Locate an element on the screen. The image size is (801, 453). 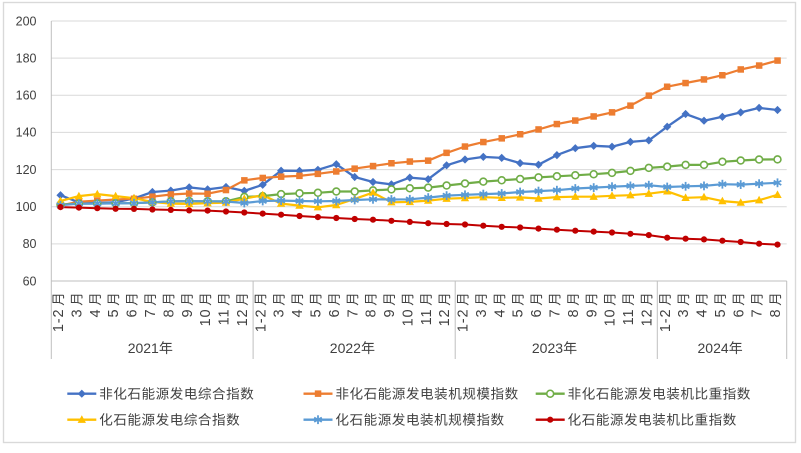
svg-text: 160 is located at coordinates (26, 96).